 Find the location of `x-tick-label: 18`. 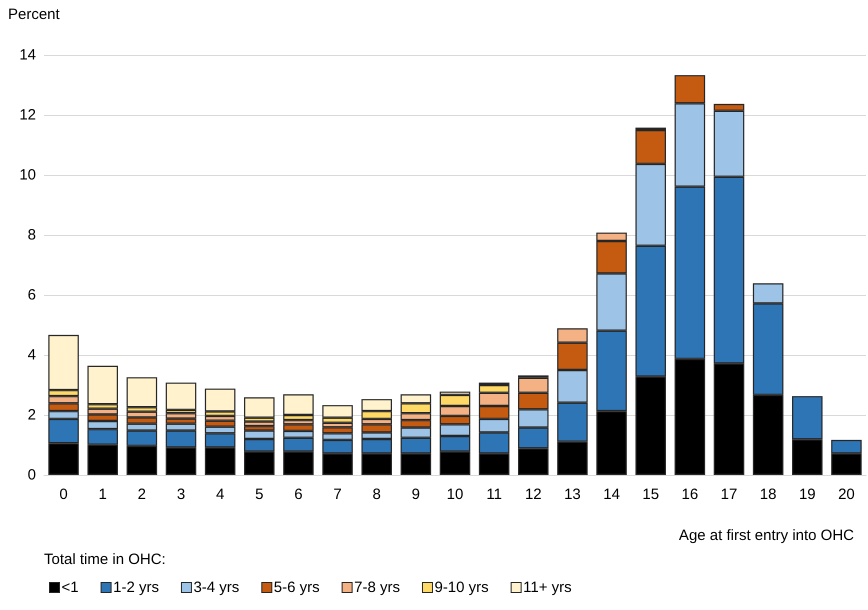

x-tick-label: 18 is located at coordinates (768, 494).